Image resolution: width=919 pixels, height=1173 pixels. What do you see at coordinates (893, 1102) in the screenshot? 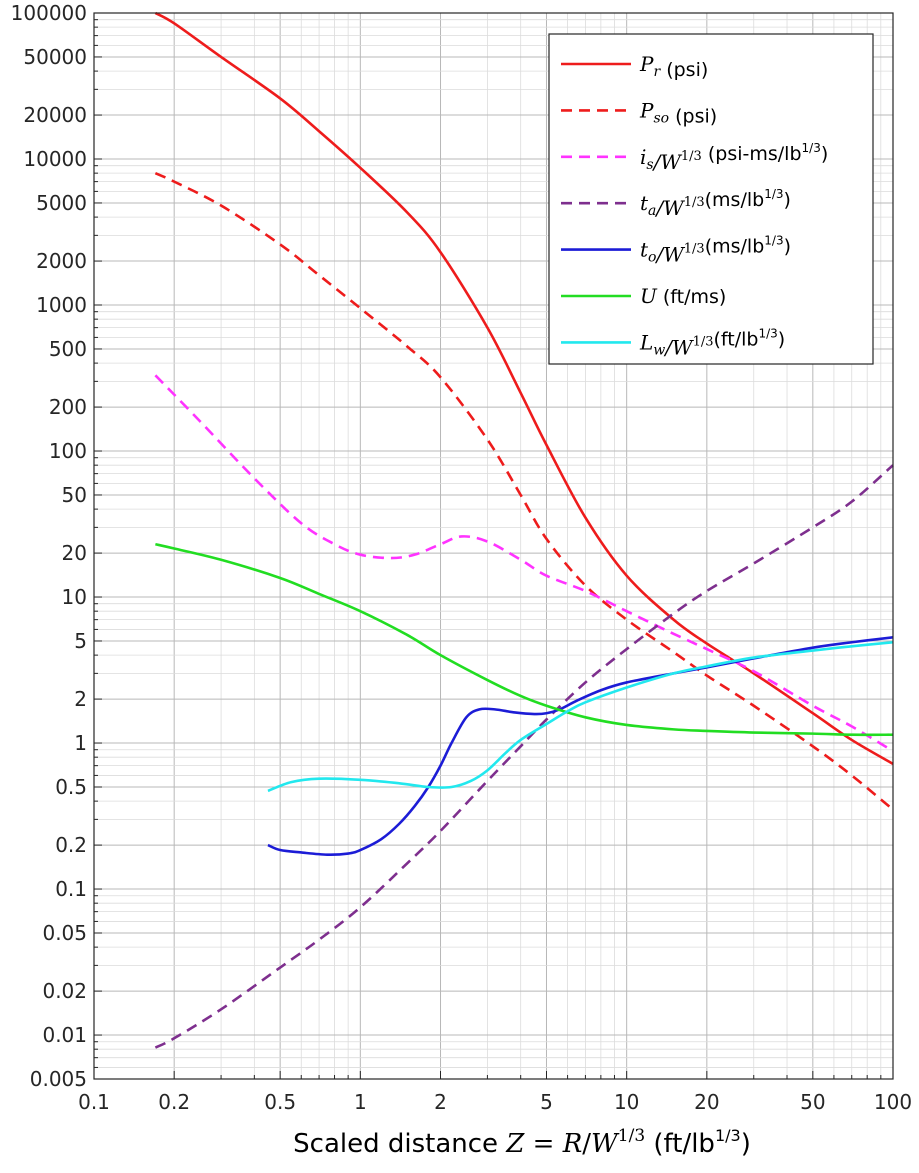
I see `x-tick-label: 100` at bounding box center [893, 1102].